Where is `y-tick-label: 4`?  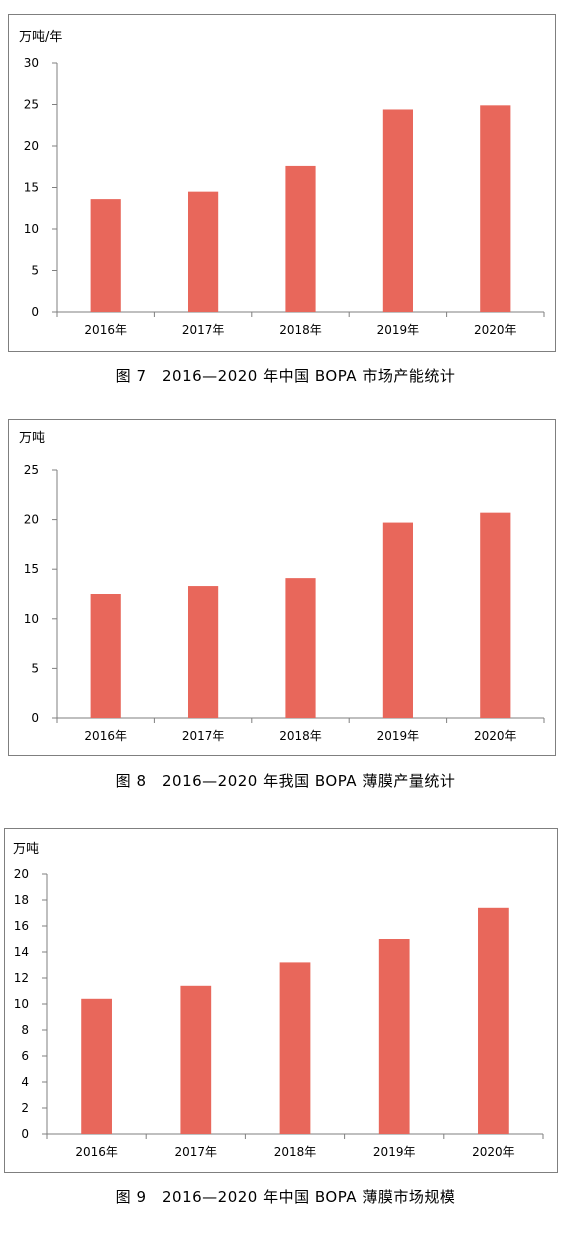
y-tick-label: 4 is located at coordinates (25, 1082).